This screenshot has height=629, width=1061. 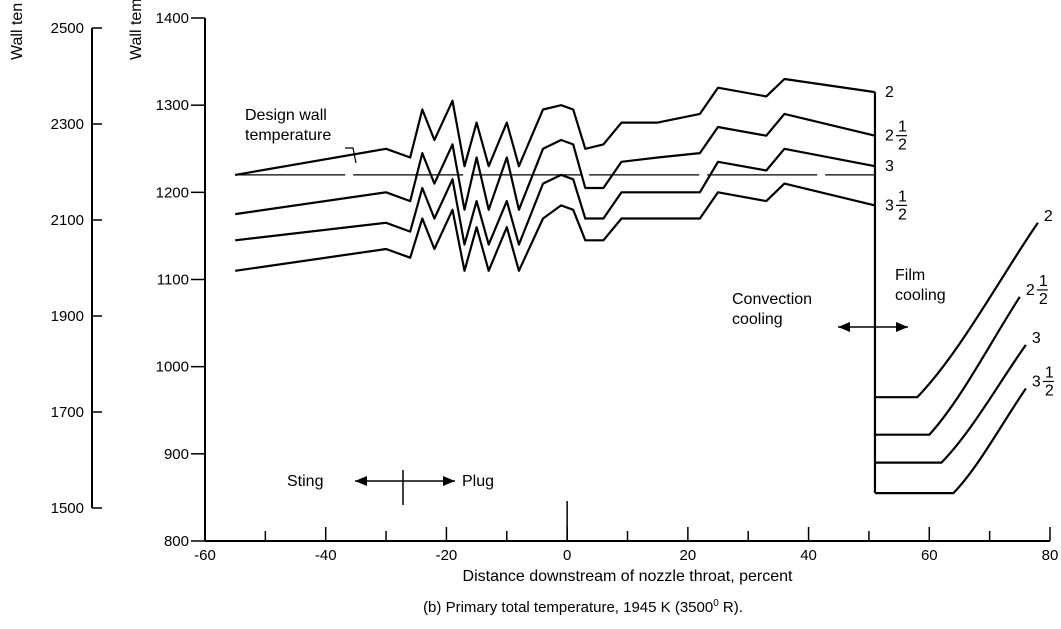 What do you see at coordinates (449, 481) in the screenshot?
I see `plug-arrowhead` at bounding box center [449, 481].